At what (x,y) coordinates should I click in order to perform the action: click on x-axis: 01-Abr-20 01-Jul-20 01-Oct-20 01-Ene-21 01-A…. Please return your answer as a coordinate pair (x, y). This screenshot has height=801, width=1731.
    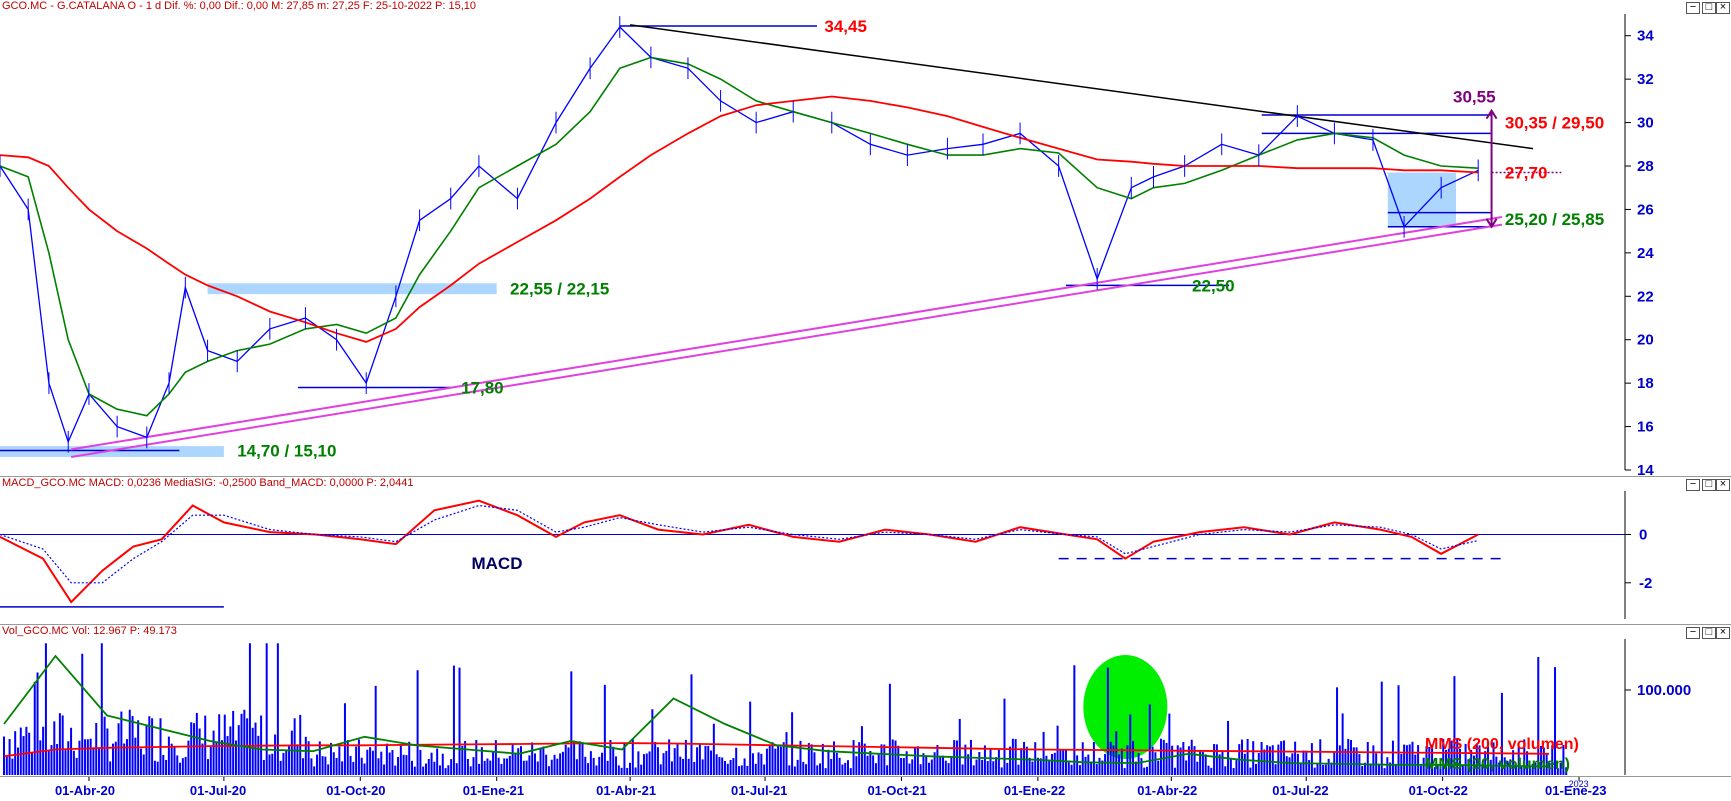
    Looking at the image, I should click on (865, 788).